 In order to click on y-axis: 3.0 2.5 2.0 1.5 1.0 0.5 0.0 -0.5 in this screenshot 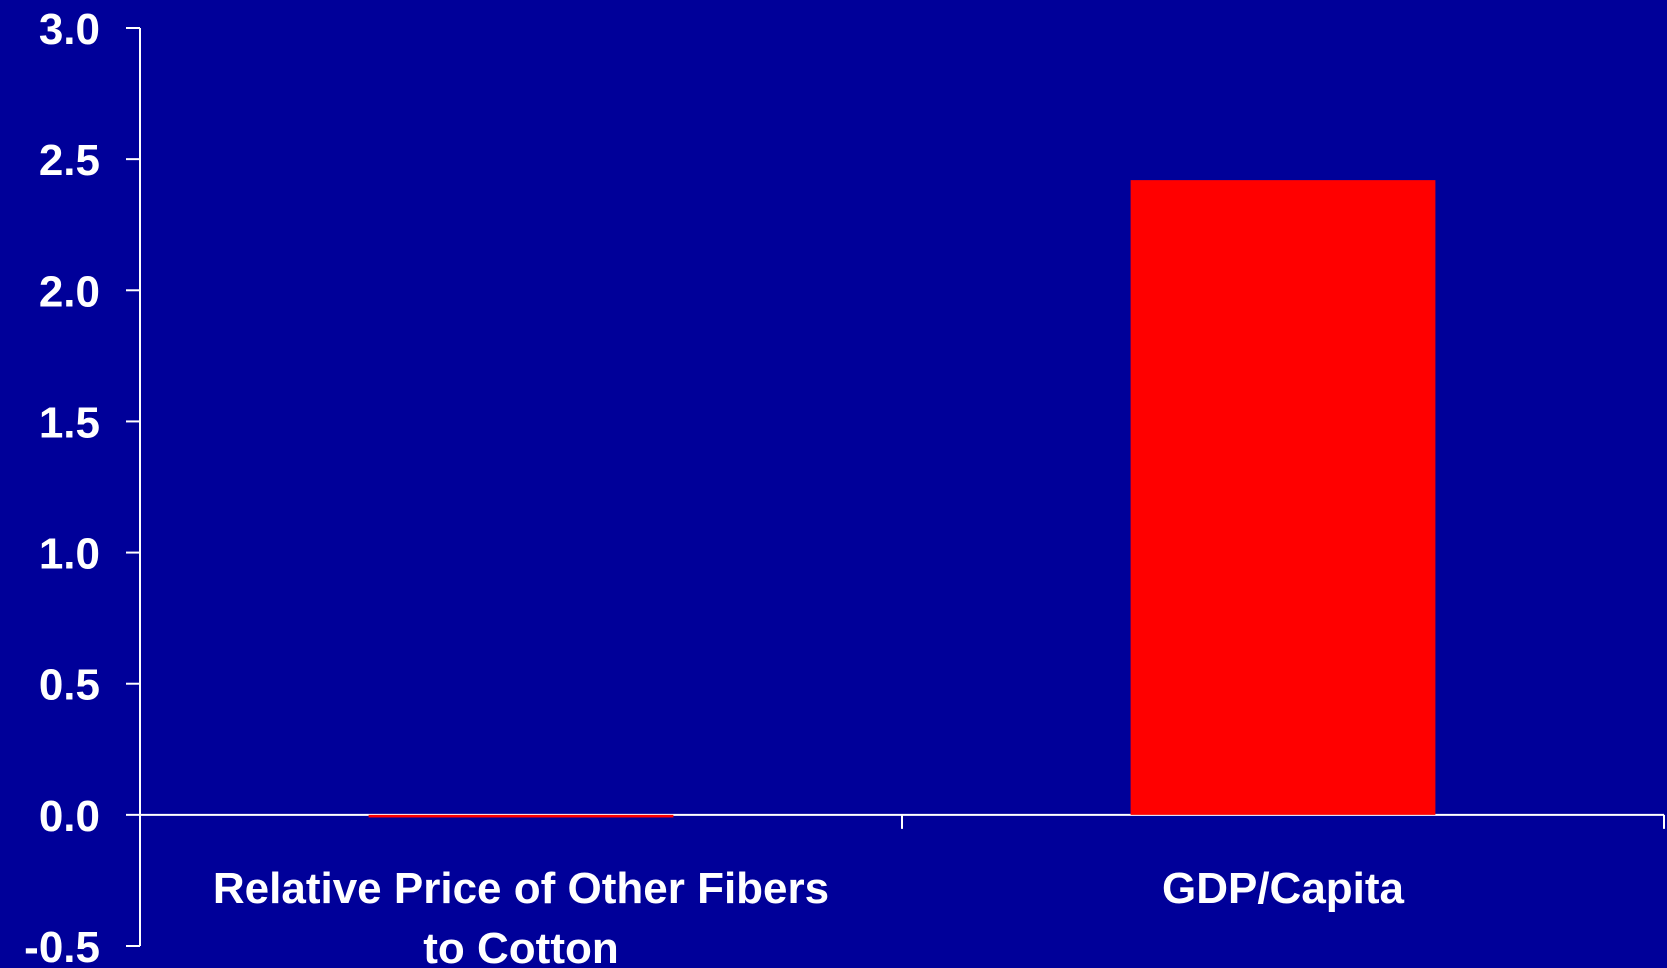, I will do `click(82, 486)`.